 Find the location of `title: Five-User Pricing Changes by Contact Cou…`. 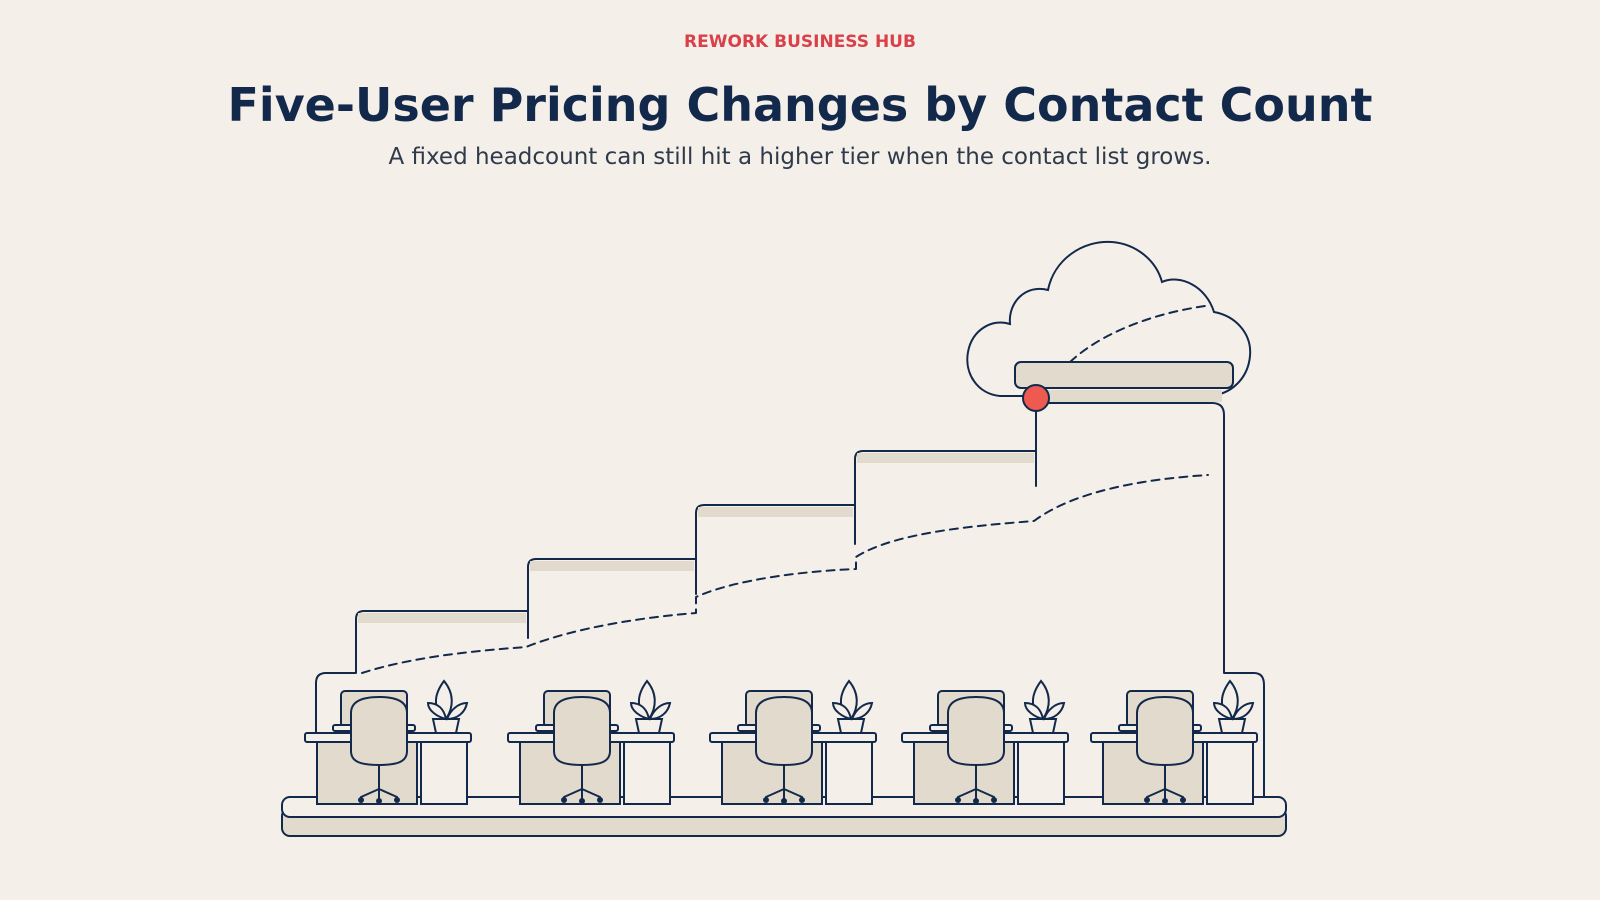

title: Five-User Pricing Changes by Contact Cou… is located at coordinates (800, 105).